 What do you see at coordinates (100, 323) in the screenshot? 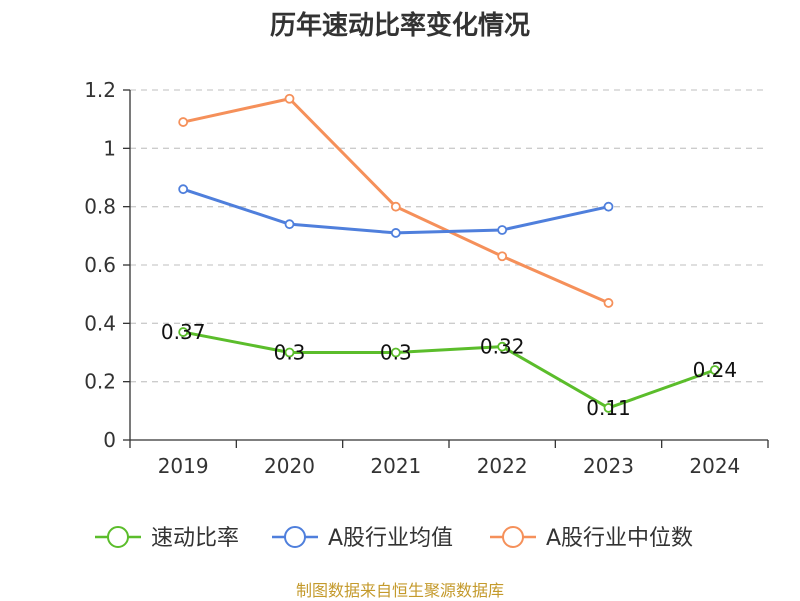
I see `y-tick-label: 0.4` at bounding box center [100, 323].